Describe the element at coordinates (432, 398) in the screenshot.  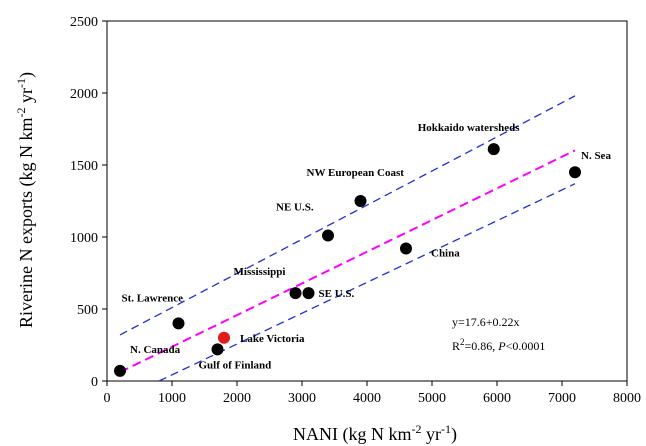
I see `x-tick-label: 5000` at that location.